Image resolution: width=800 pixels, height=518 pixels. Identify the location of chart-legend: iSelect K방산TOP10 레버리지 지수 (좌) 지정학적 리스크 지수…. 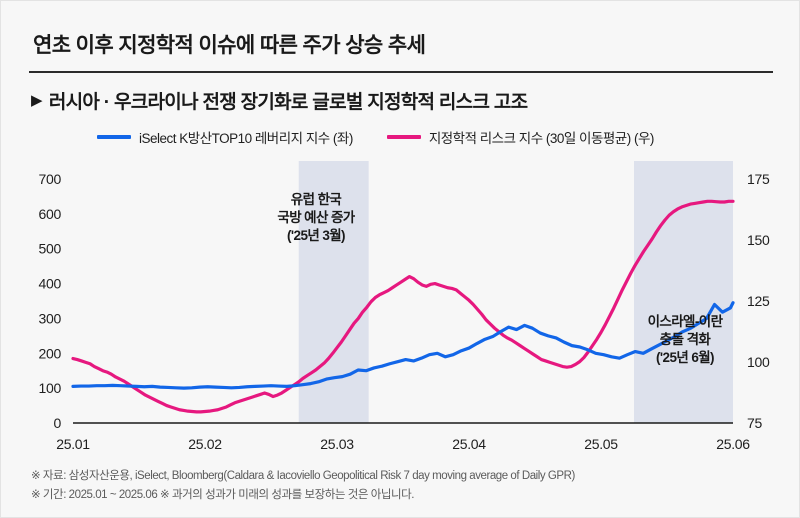
(375, 137).